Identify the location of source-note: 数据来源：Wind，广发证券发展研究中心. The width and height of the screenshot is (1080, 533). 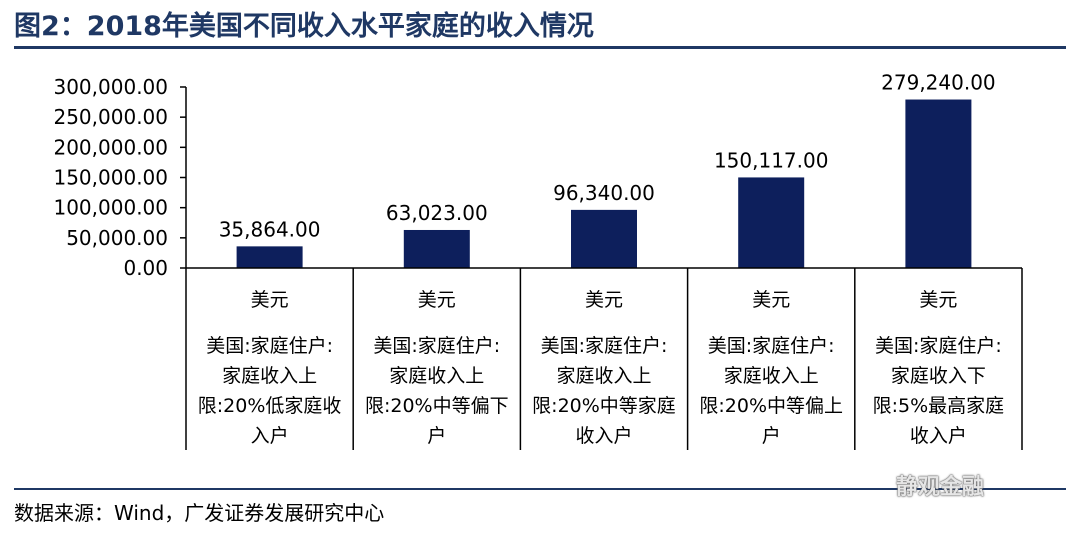
(199, 513).